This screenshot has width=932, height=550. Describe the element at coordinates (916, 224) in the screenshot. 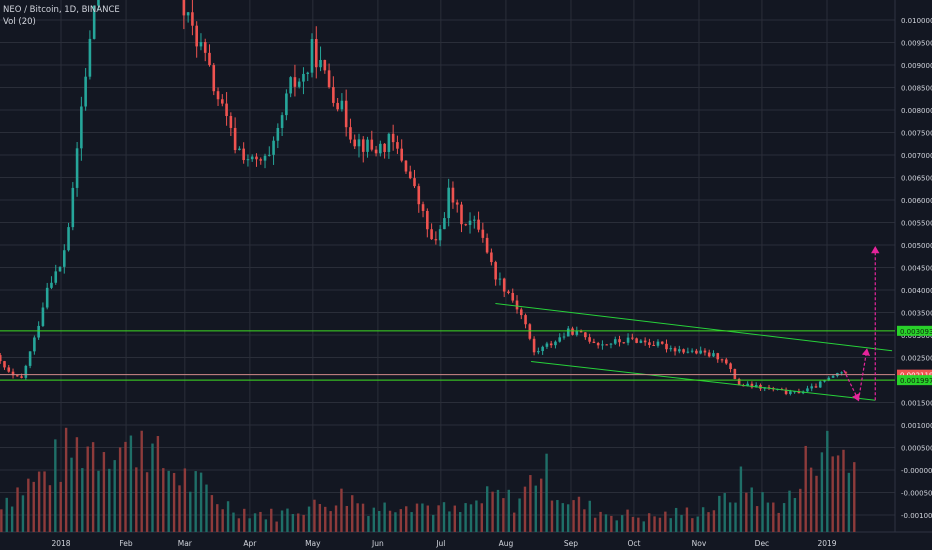

I see `price-tick-label: 0.005500` at that location.